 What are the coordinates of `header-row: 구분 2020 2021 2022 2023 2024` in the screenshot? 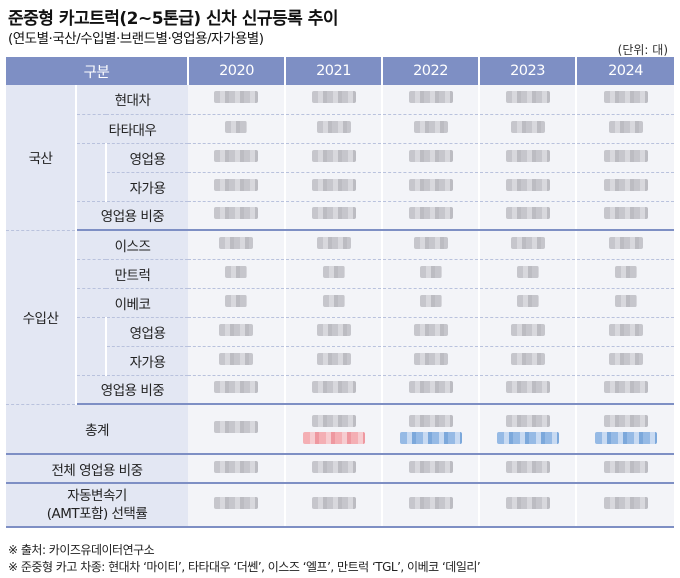 It's located at (340, 71).